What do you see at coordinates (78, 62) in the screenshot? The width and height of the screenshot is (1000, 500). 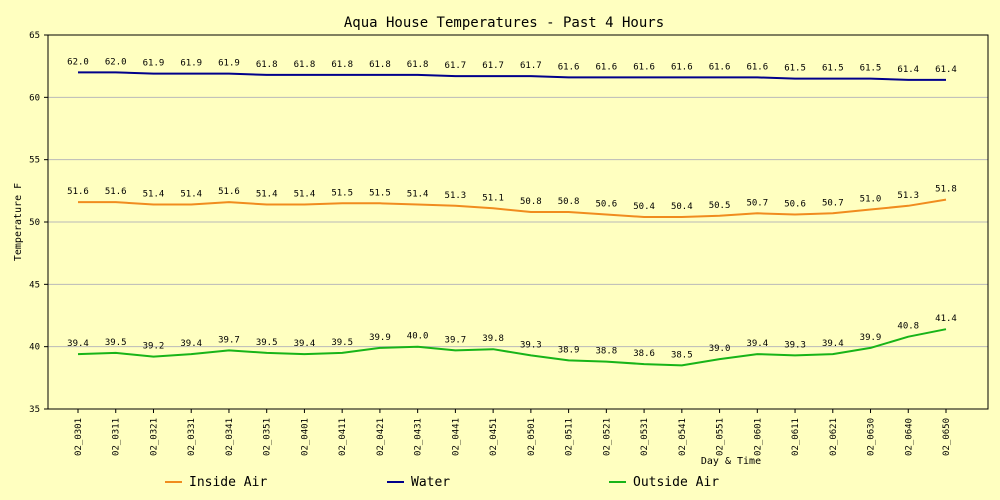 I see `data-label: 62.0` at bounding box center [78, 62].